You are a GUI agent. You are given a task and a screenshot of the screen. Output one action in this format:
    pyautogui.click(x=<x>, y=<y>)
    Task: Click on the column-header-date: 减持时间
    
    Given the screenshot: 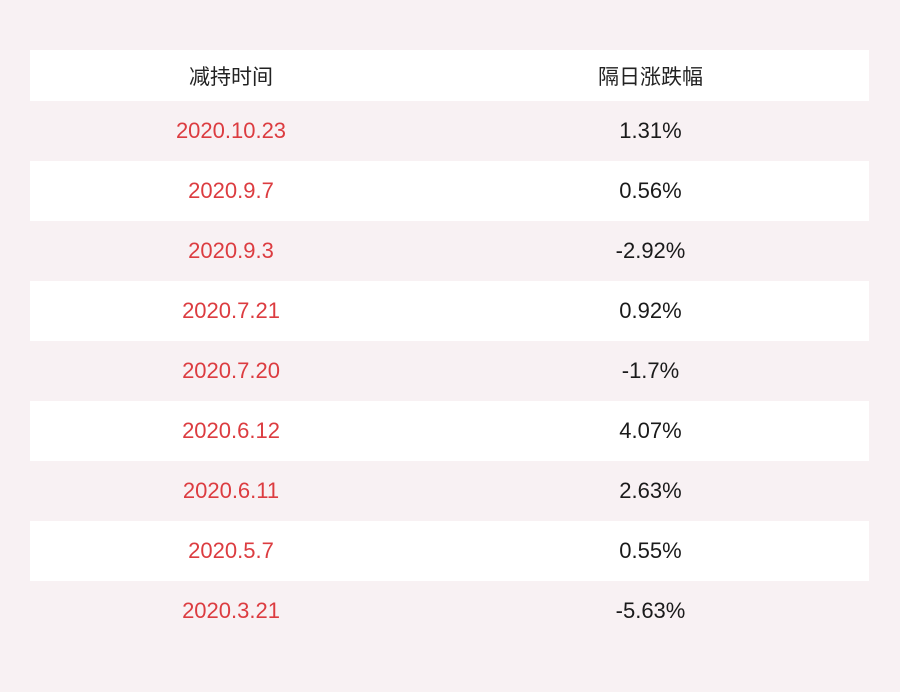 What is the action you would take?
    pyautogui.click(x=231, y=77)
    